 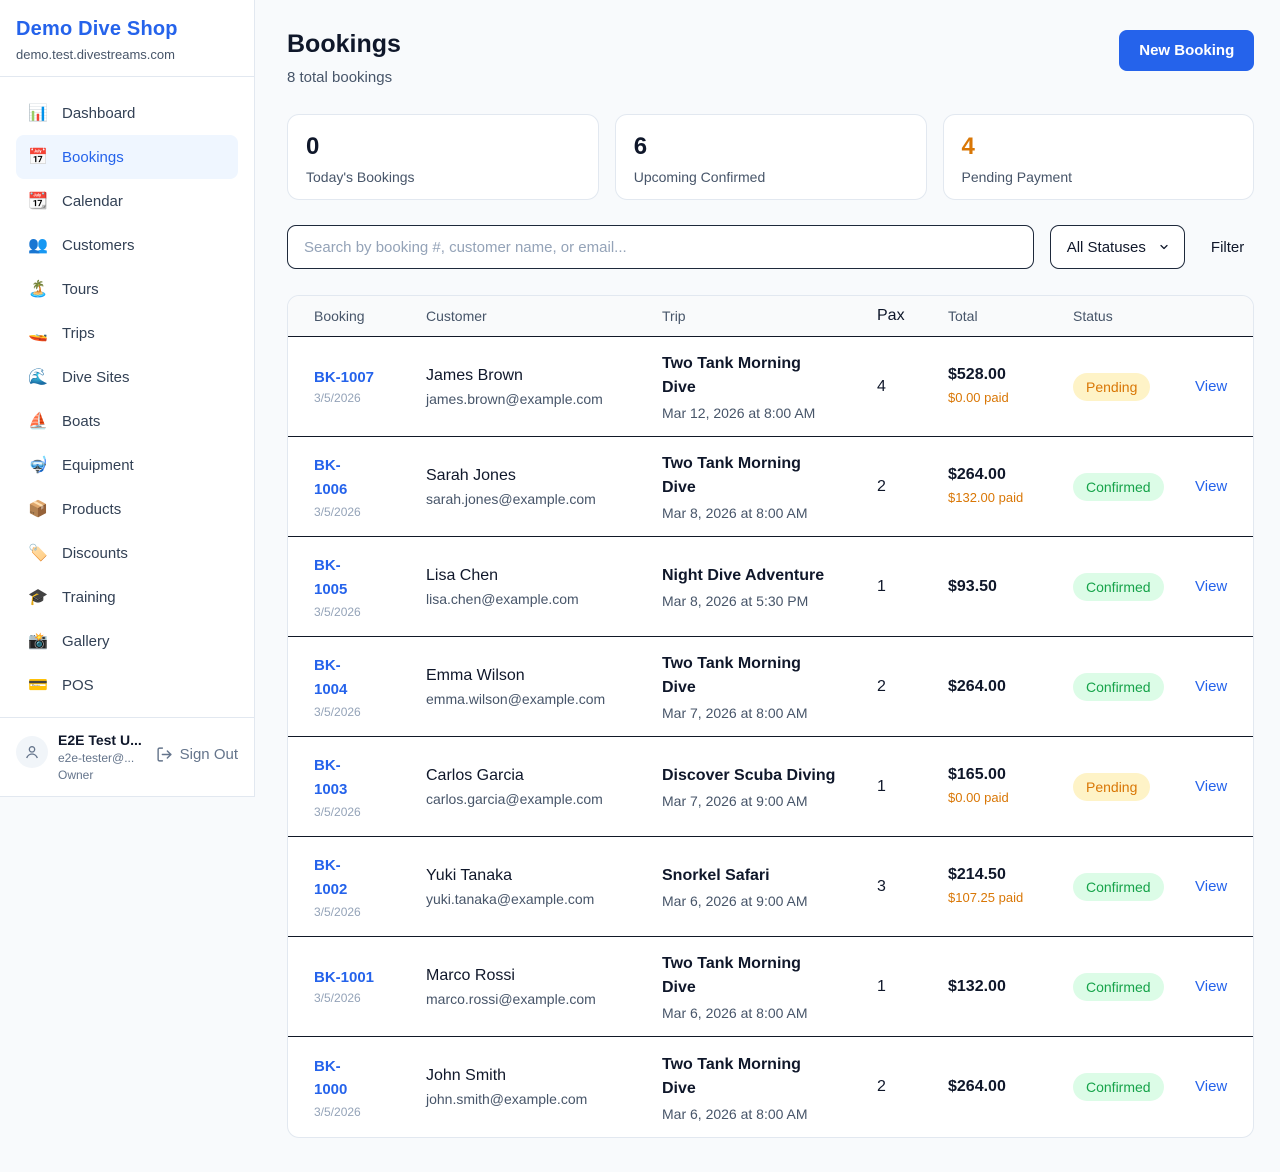 I want to click on sidebar-item-label: Dashboard, so click(x=99, y=113).